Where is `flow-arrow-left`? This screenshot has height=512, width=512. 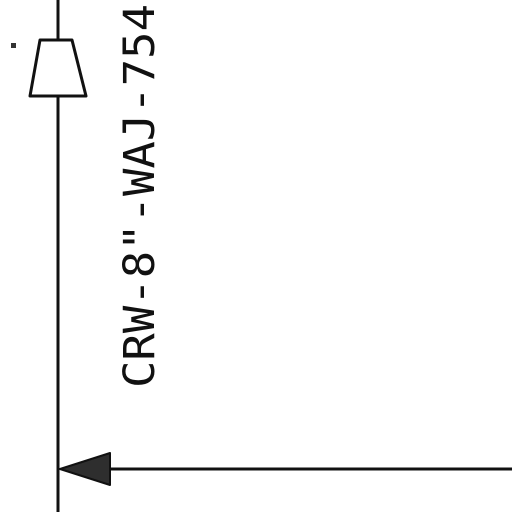
flow-arrow-left is located at coordinates (85, 469).